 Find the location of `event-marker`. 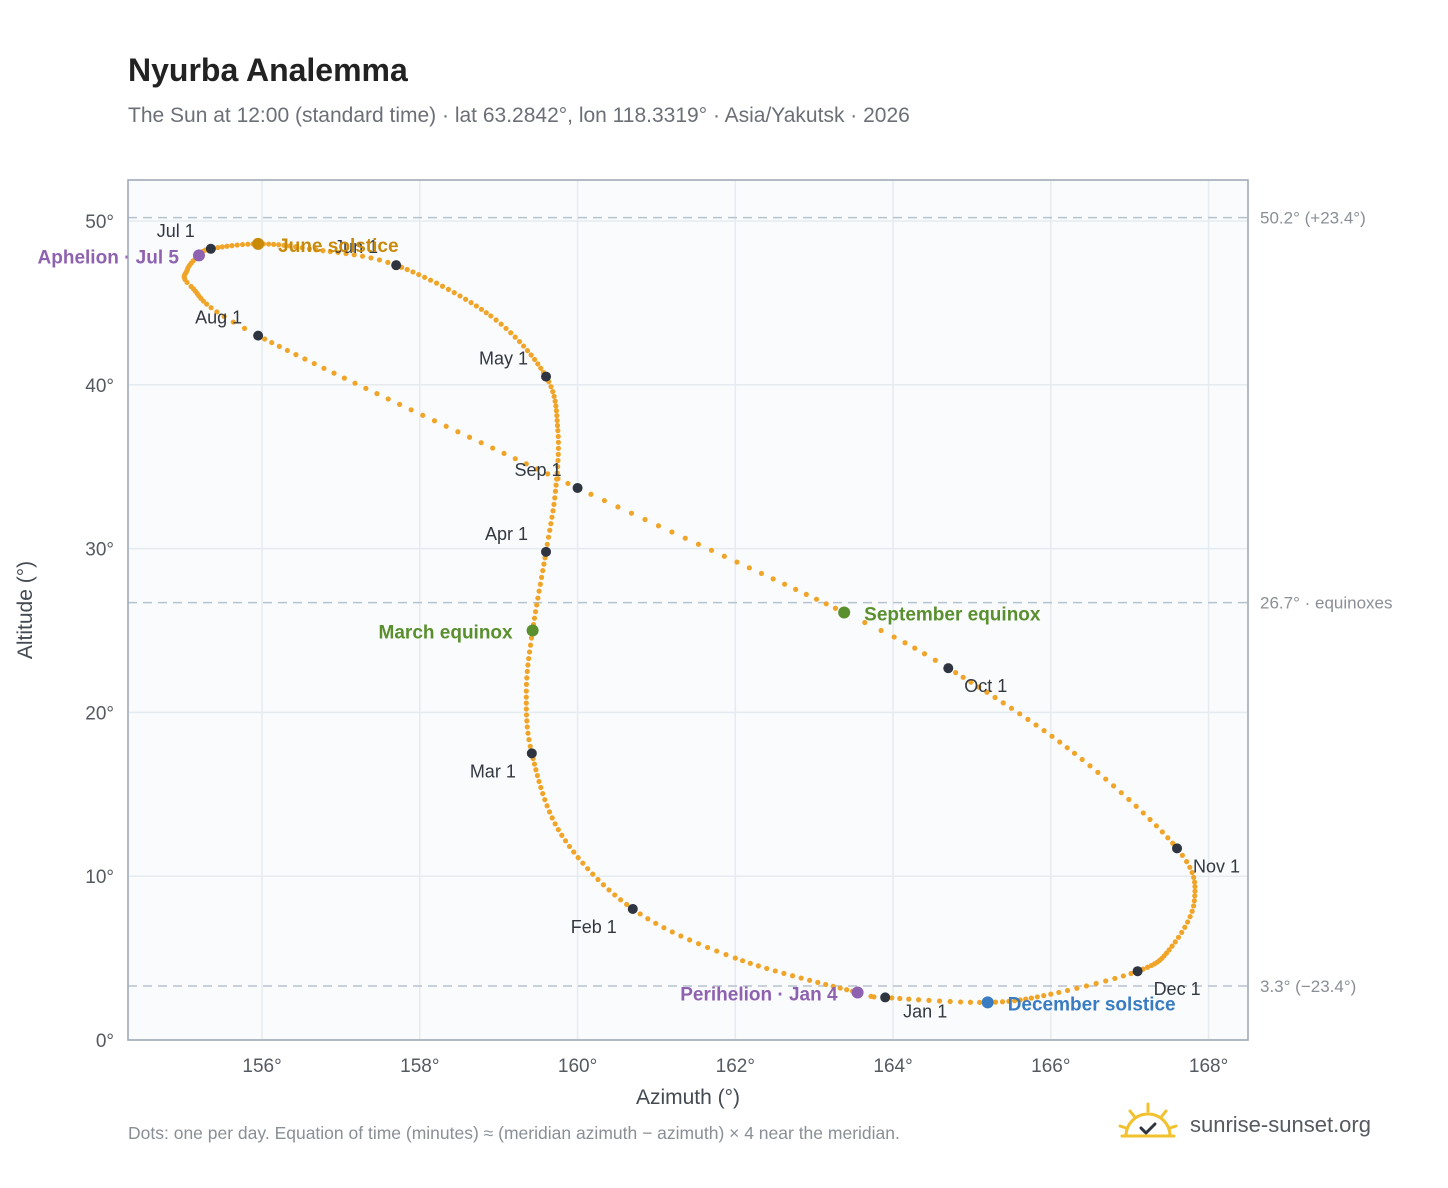

event-marker is located at coordinates (258, 243).